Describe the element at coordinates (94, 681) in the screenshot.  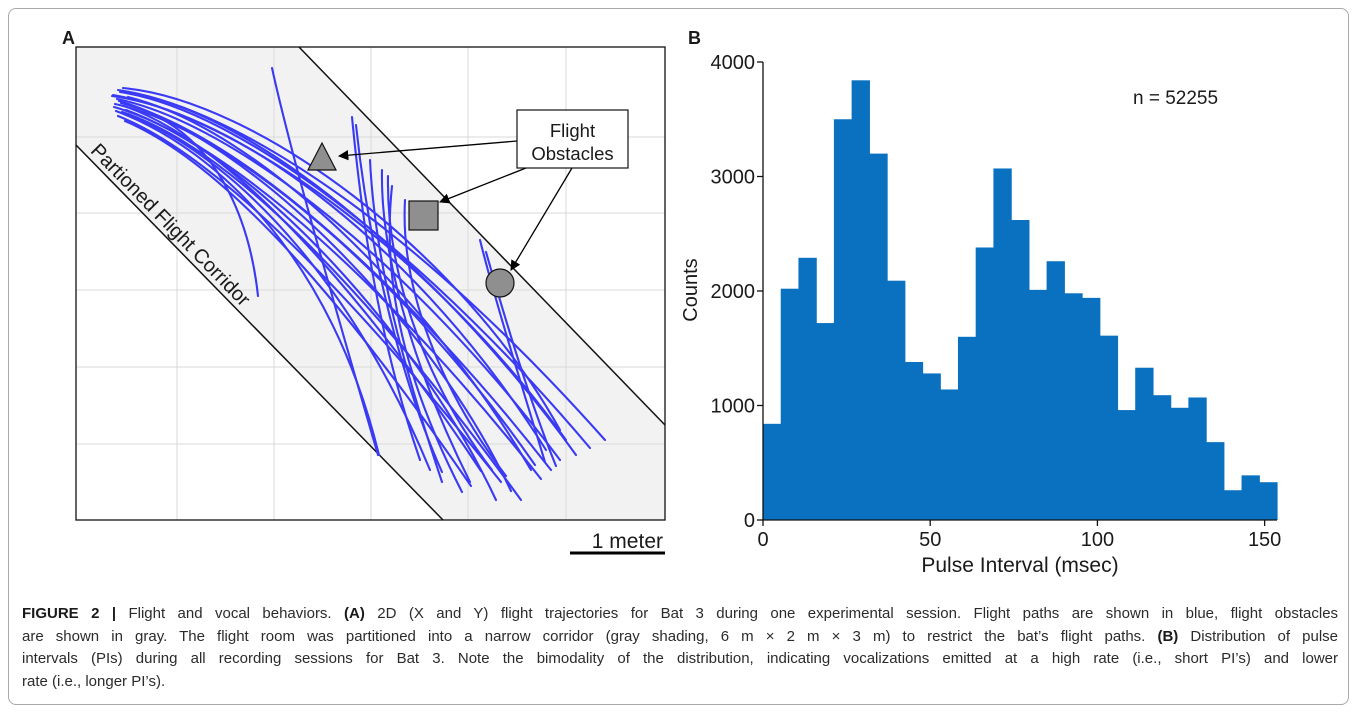
I see `caption-text: rate (i.e., longer PI’s).` at that location.